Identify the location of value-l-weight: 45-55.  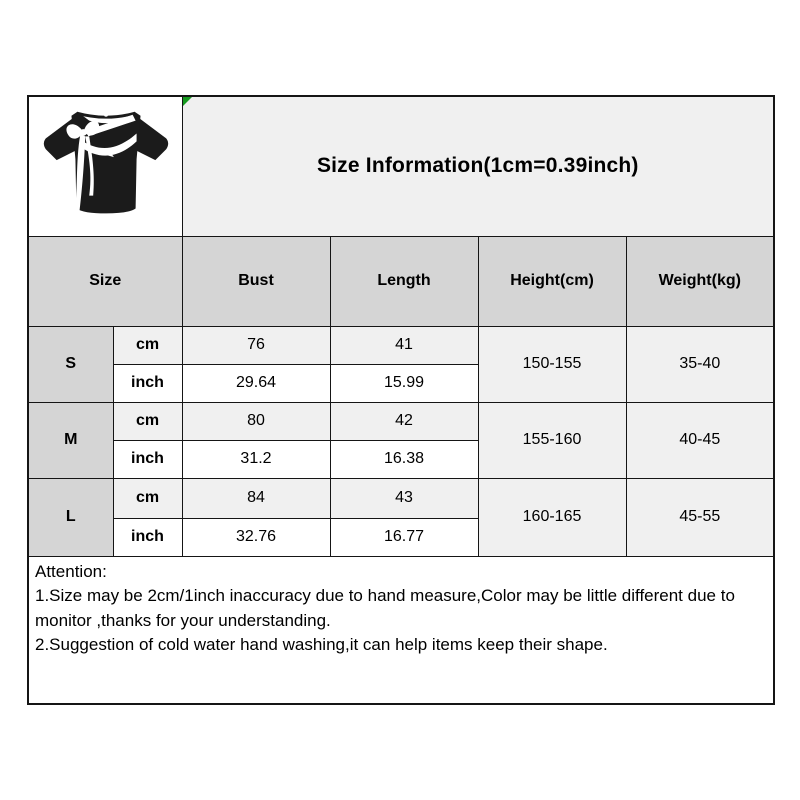
(700, 517).